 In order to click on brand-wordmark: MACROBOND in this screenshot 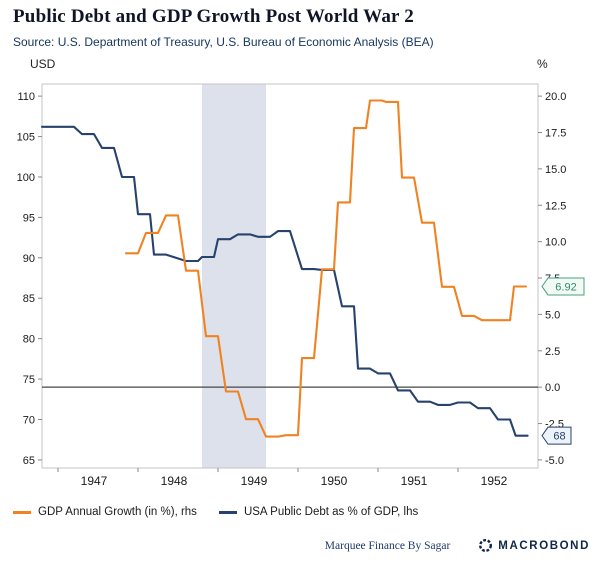, I will do `click(544, 545)`.